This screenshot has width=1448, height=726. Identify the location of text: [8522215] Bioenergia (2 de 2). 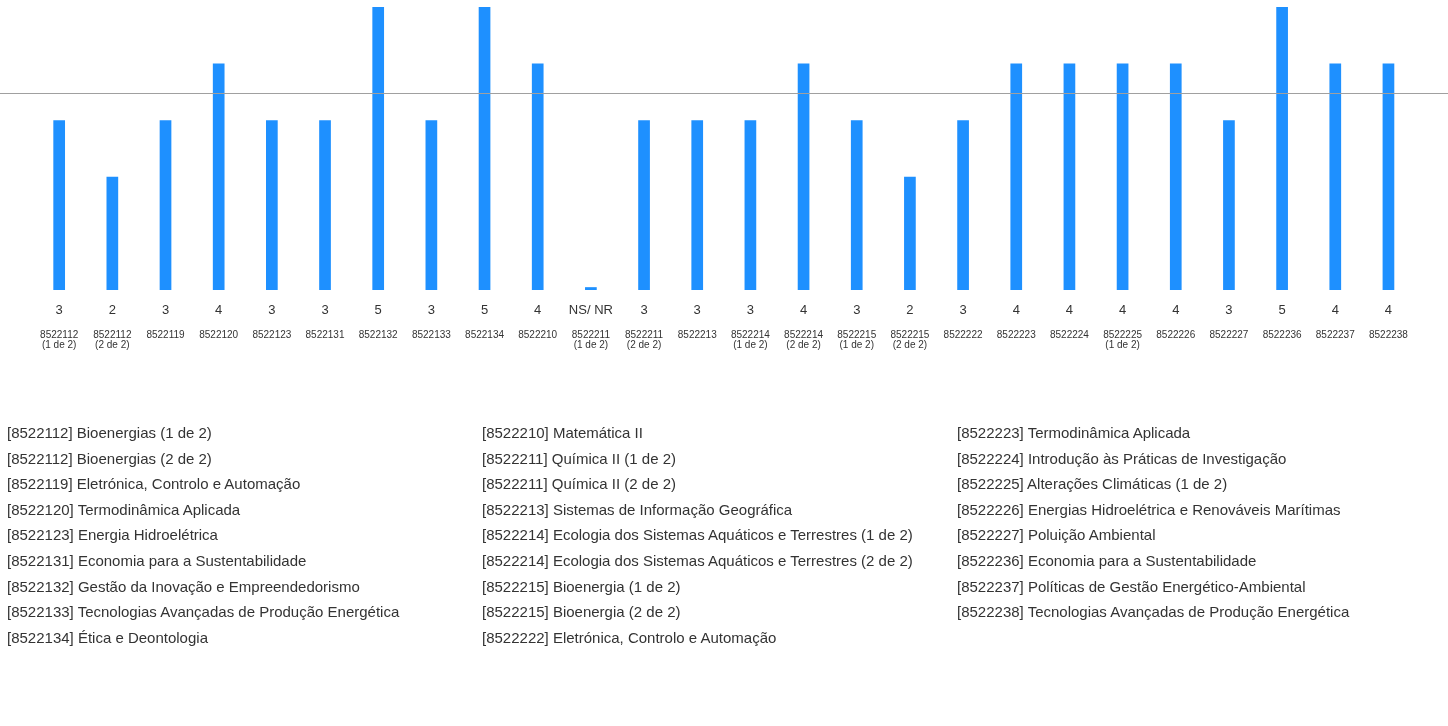
(582, 612).